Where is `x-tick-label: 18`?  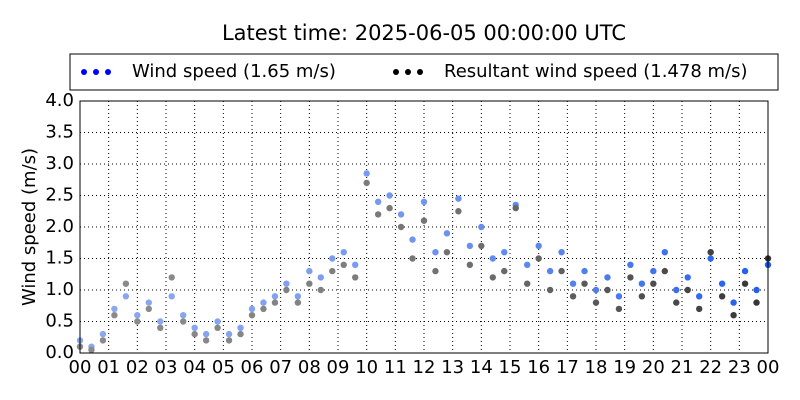
x-tick-label: 18 is located at coordinates (596, 367).